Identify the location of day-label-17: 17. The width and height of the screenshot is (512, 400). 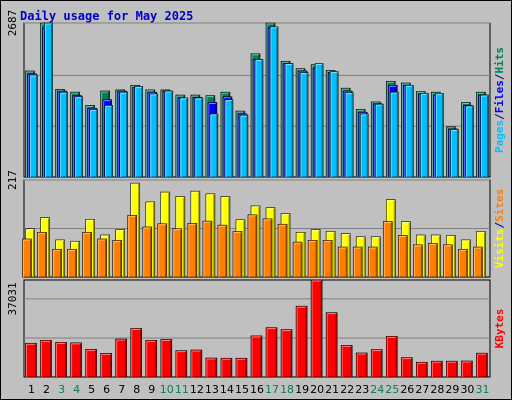
(272, 389).